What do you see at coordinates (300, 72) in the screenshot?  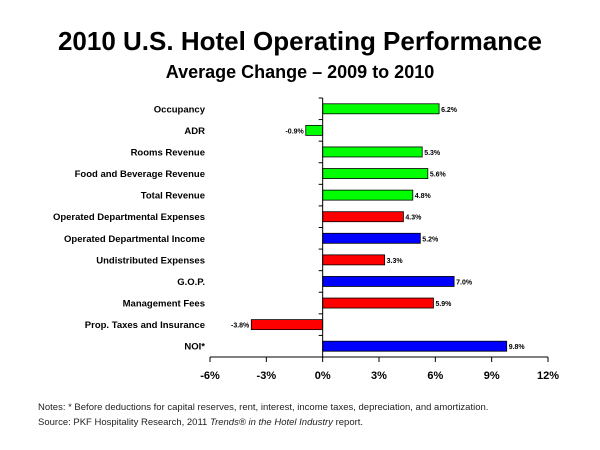 I see `chart-subtitle: Average Change – 2009 to 2010` at bounding box center [300, 72].